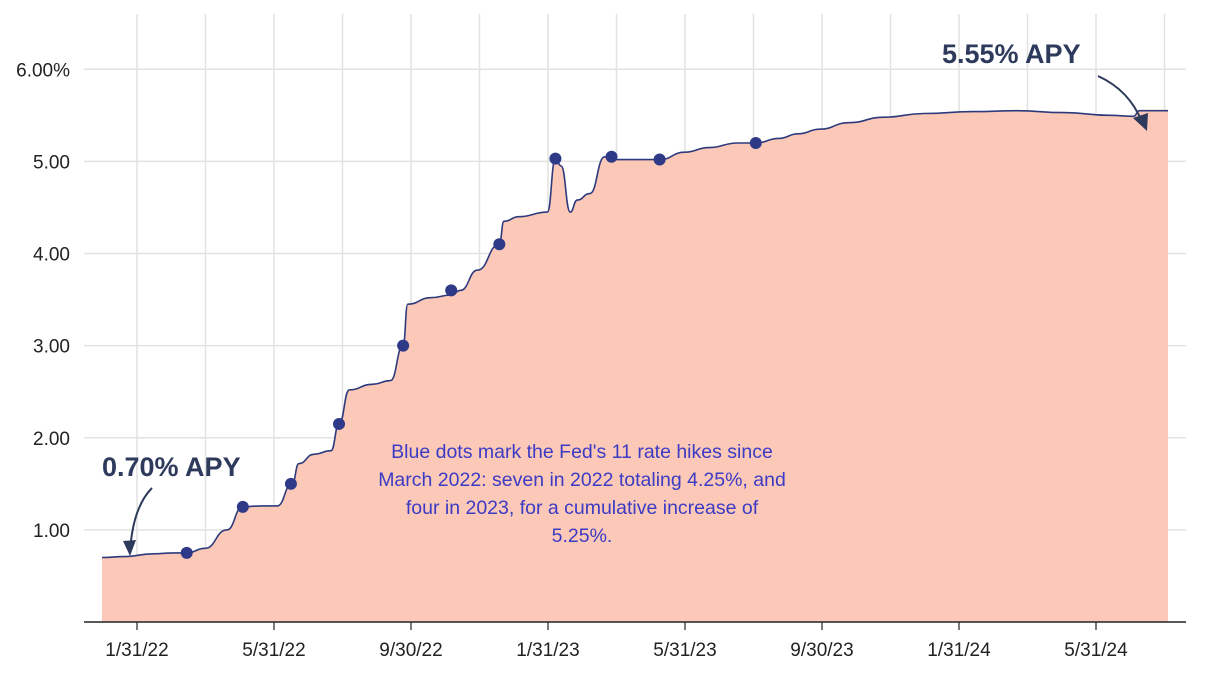 This screenshot has height=674, width=1220. What do you see at coordinates (129, 548) in the screenshot?
I see `start-callout-arrowhead` at bounding box center [129, 548].